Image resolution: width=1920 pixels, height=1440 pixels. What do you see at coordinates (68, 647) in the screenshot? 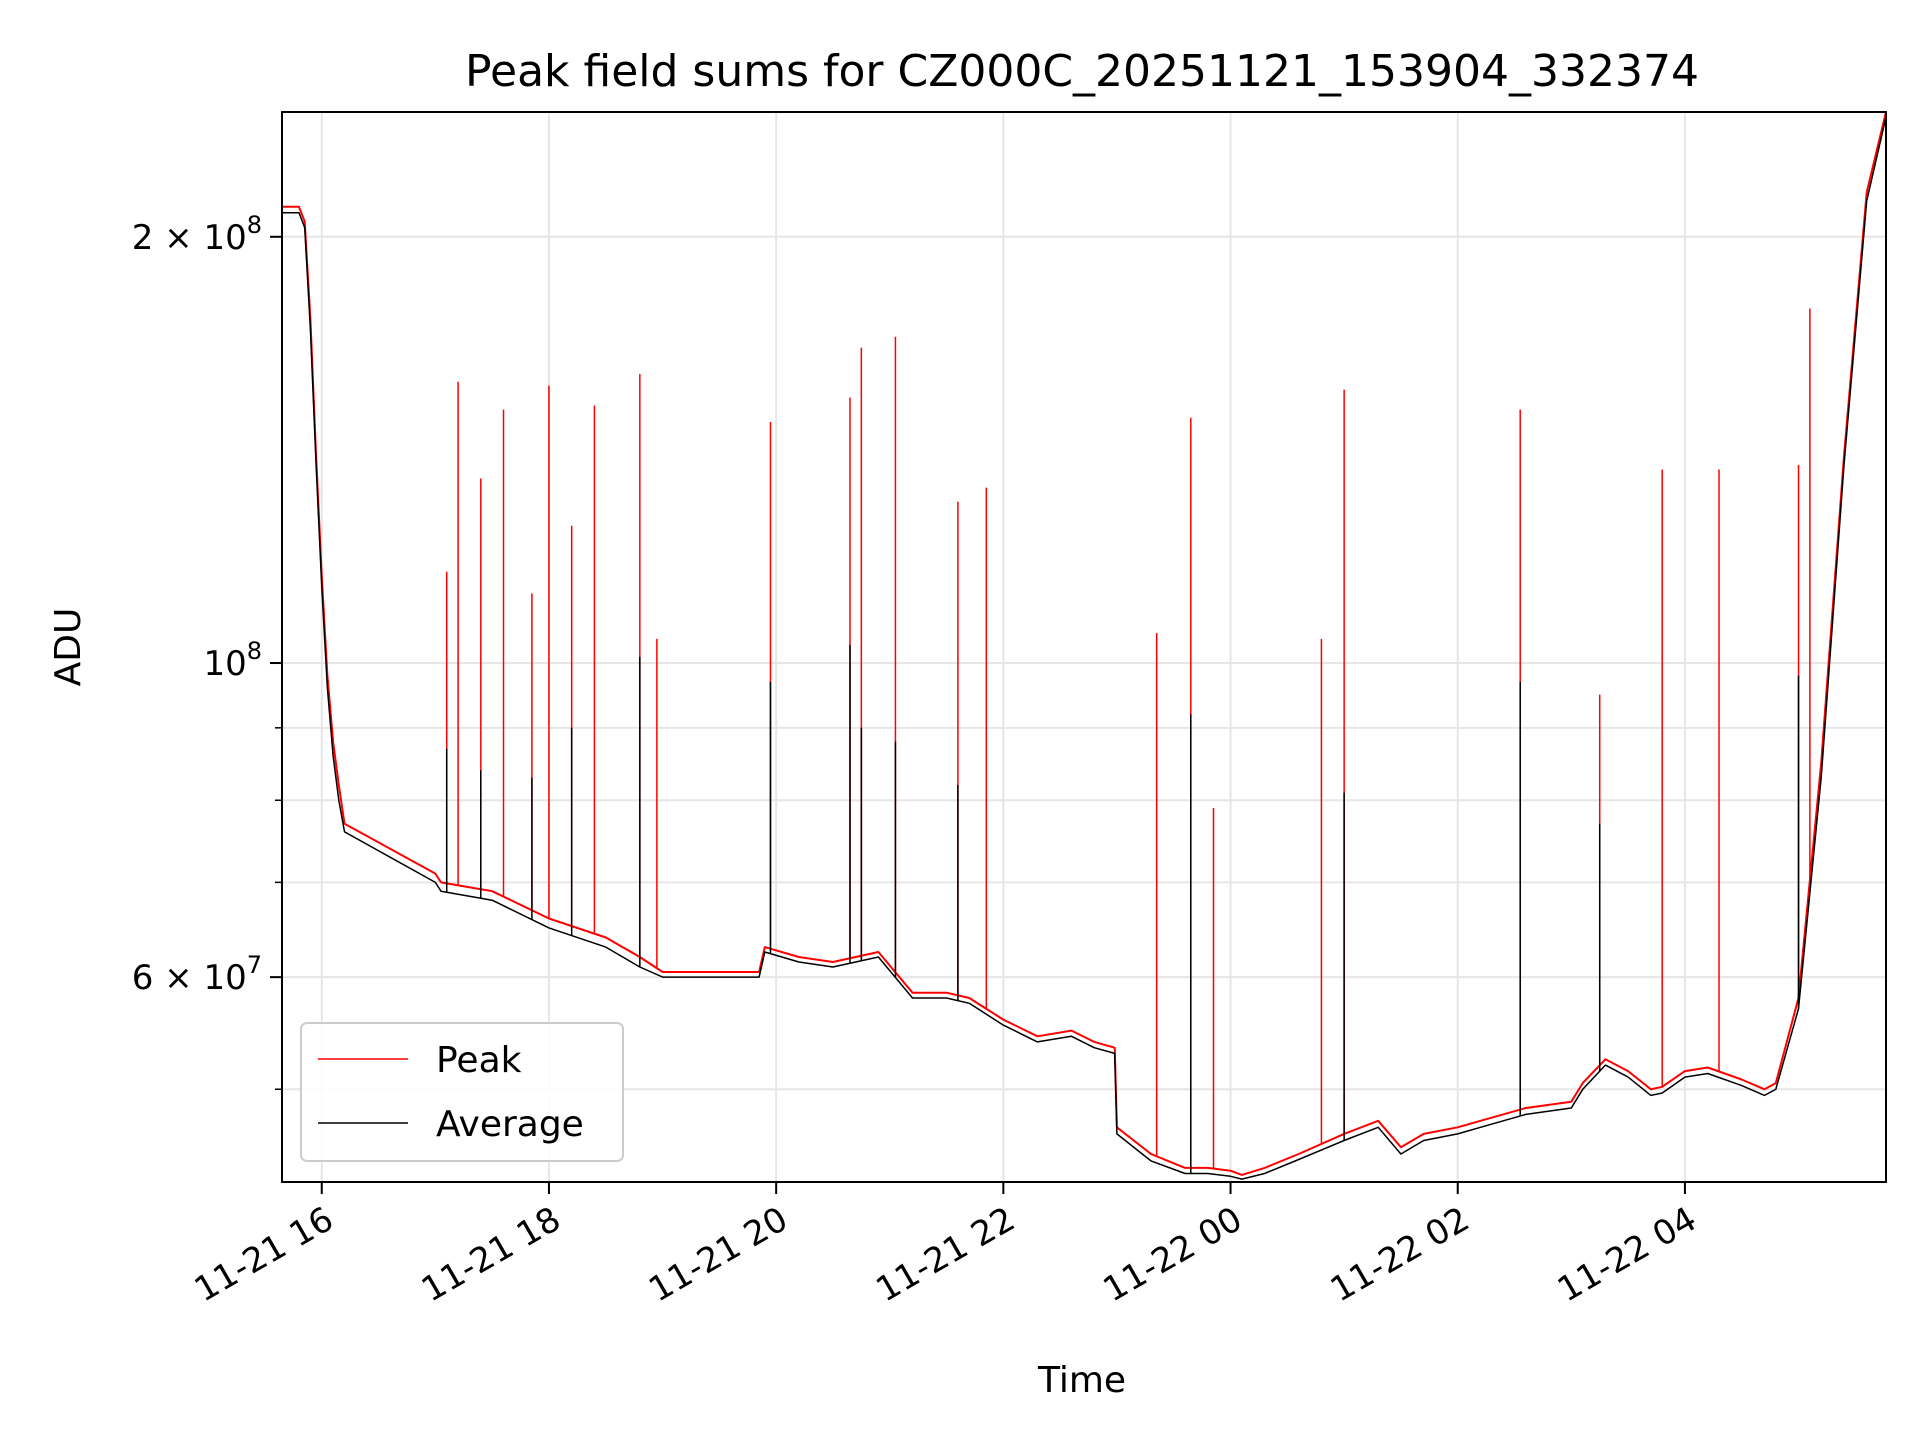
I see `y-axis-label: ADU` at bounding box center [68, 647].